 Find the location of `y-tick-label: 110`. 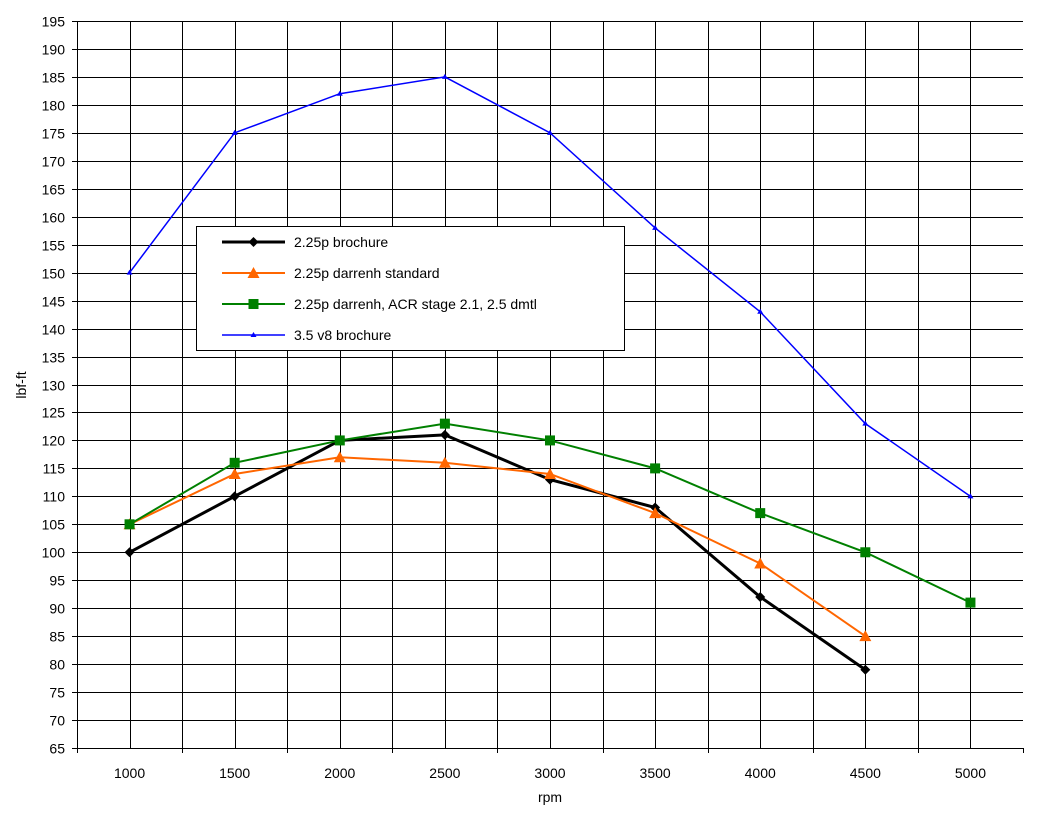

y-tick-label: 110 is located at coordinates (54, 497).